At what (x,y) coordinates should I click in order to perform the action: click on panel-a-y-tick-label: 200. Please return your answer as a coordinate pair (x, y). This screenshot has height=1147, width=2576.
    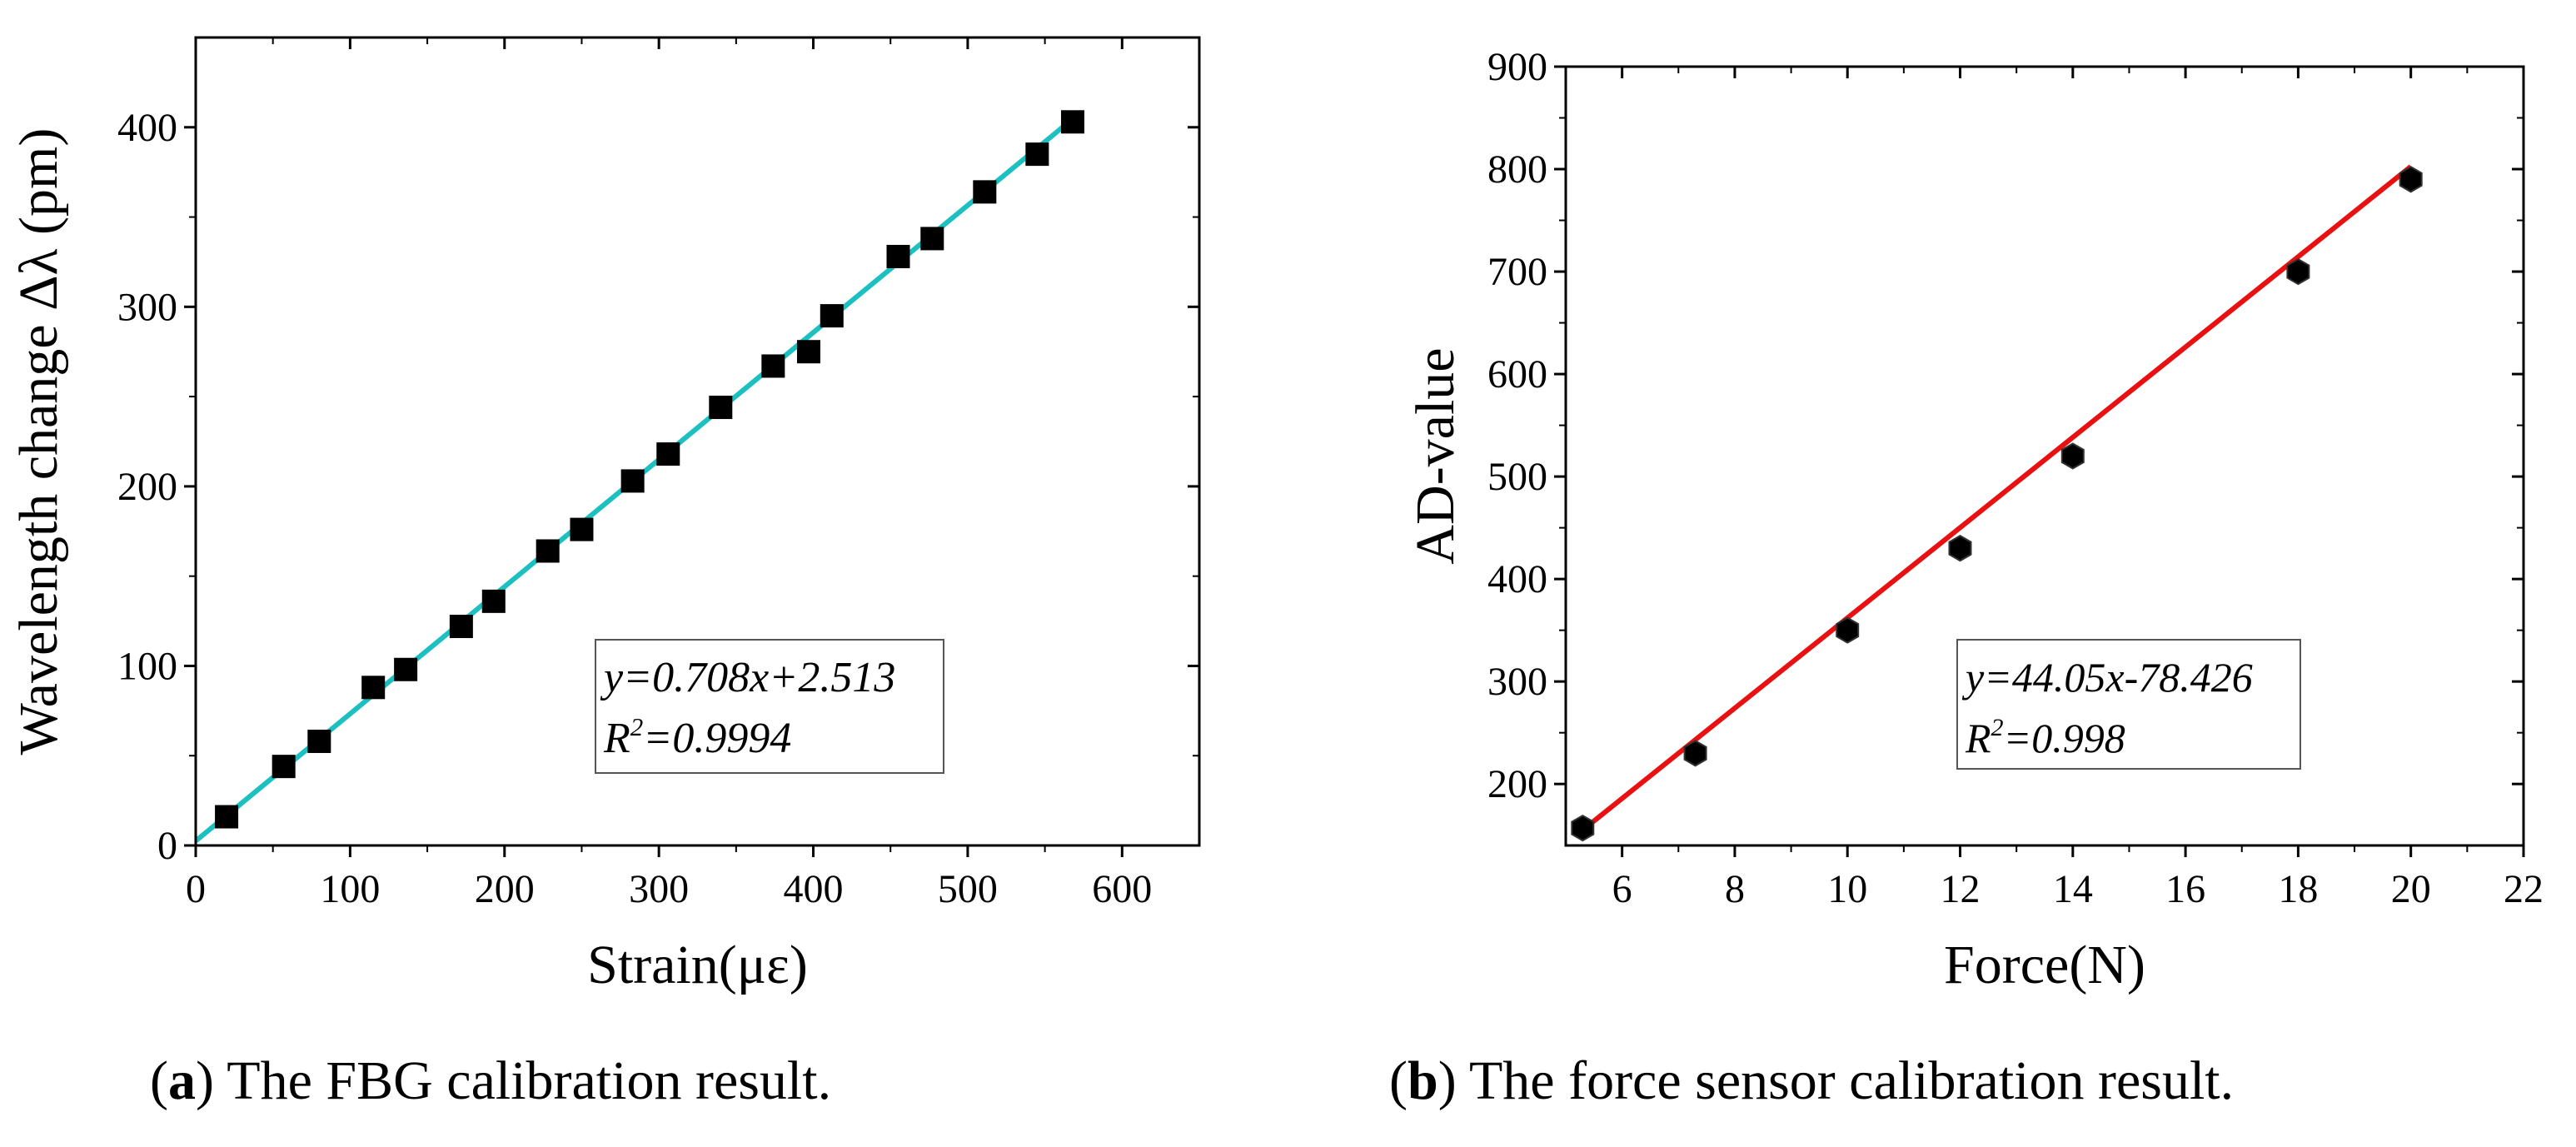
    Looking at the image, I should click on (147, 487).